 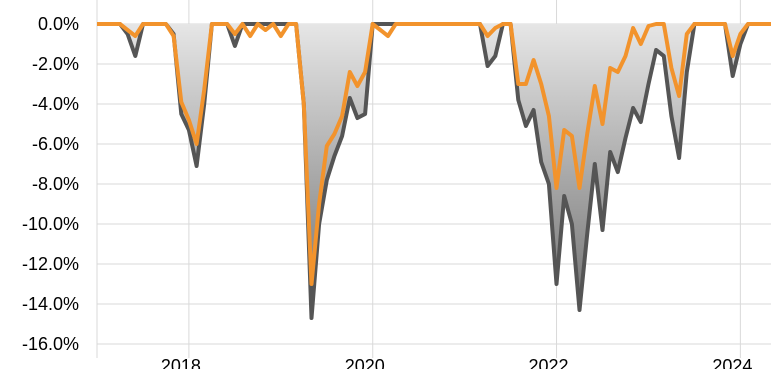 What do you see at coordinates (365, 362) in the screenshot?
I see `x-tick-label: 2020` at bounding box center [365, 362].